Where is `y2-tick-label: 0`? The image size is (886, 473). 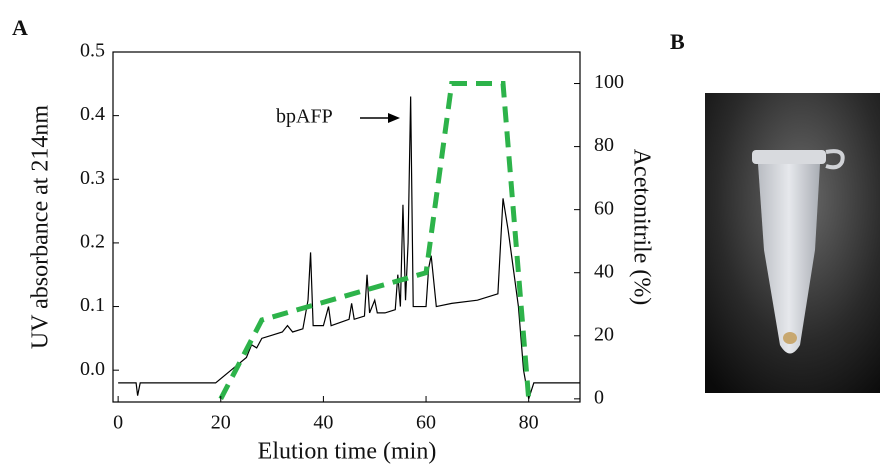 y2-tick-label: 0 is located at coordinates (599, 397).